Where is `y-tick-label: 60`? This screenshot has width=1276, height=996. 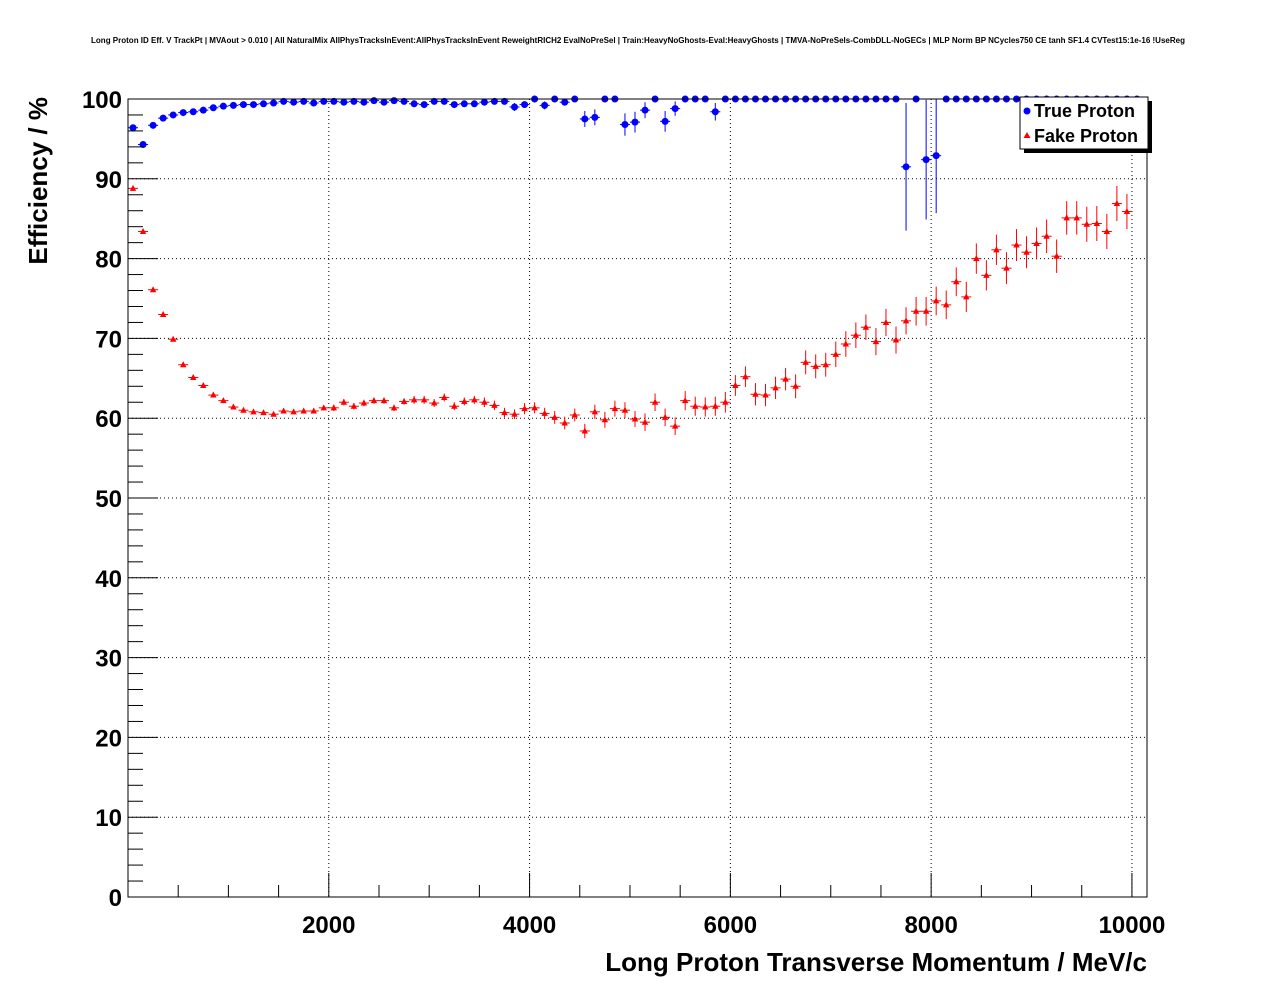 y-tick-label: 60 is located at coordinates (108, 419).